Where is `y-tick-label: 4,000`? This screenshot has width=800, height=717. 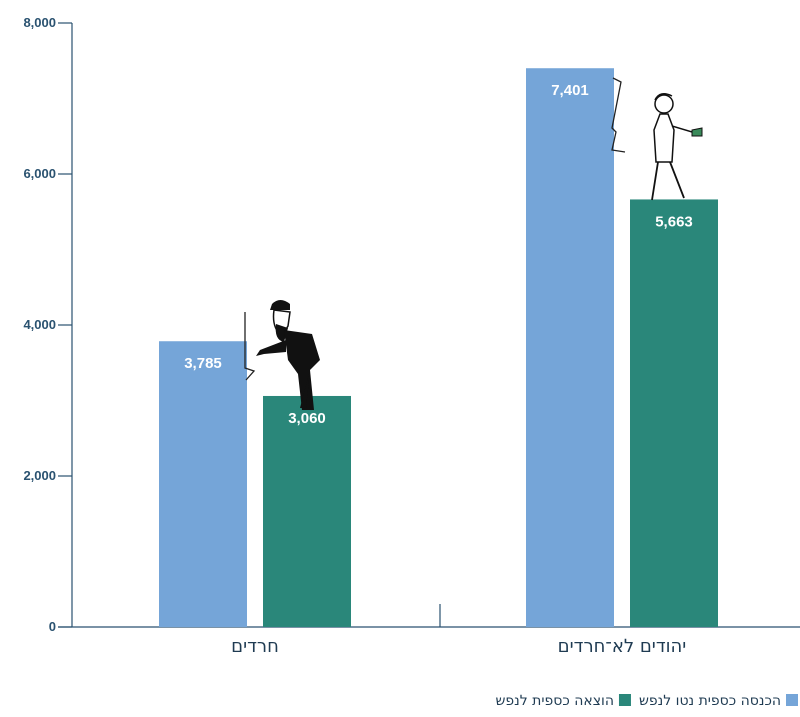 y-tick-label: 4,000 is located at coordinates (39, 324).